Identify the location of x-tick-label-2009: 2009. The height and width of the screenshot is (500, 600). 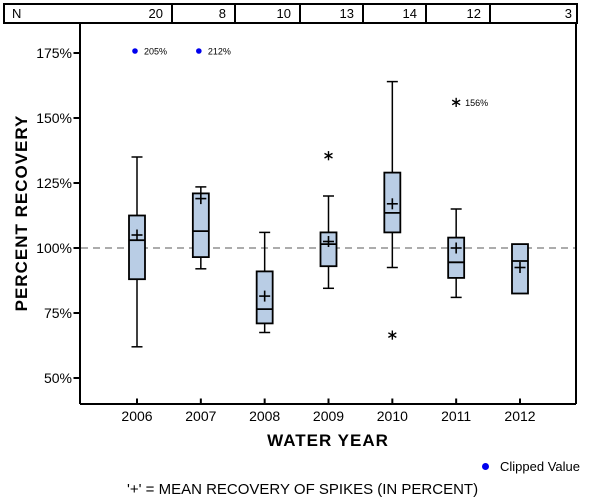
(328, 416).